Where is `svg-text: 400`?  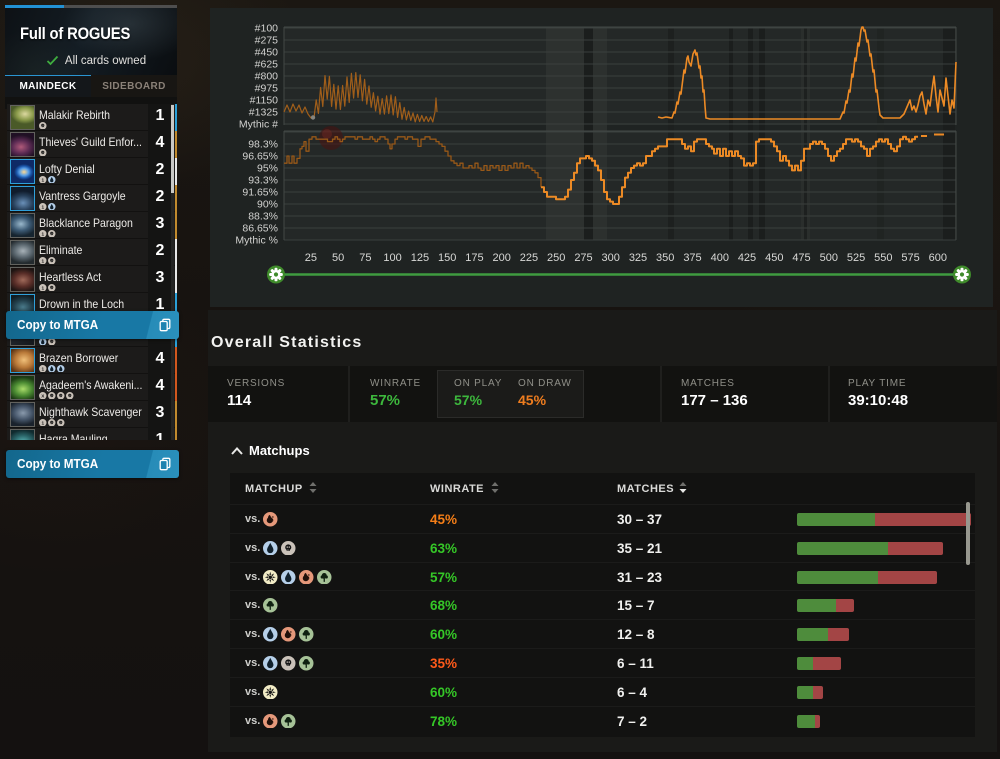 svg-text: 400 is located at coordinates (720, 258).